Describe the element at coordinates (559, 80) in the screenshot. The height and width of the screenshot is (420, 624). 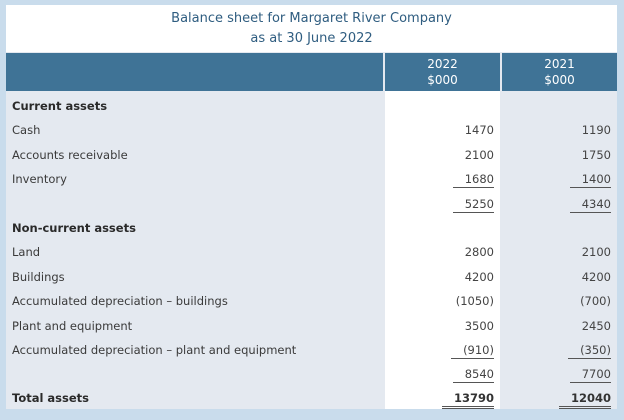
I see `header-unit-2021: $000` at that location.